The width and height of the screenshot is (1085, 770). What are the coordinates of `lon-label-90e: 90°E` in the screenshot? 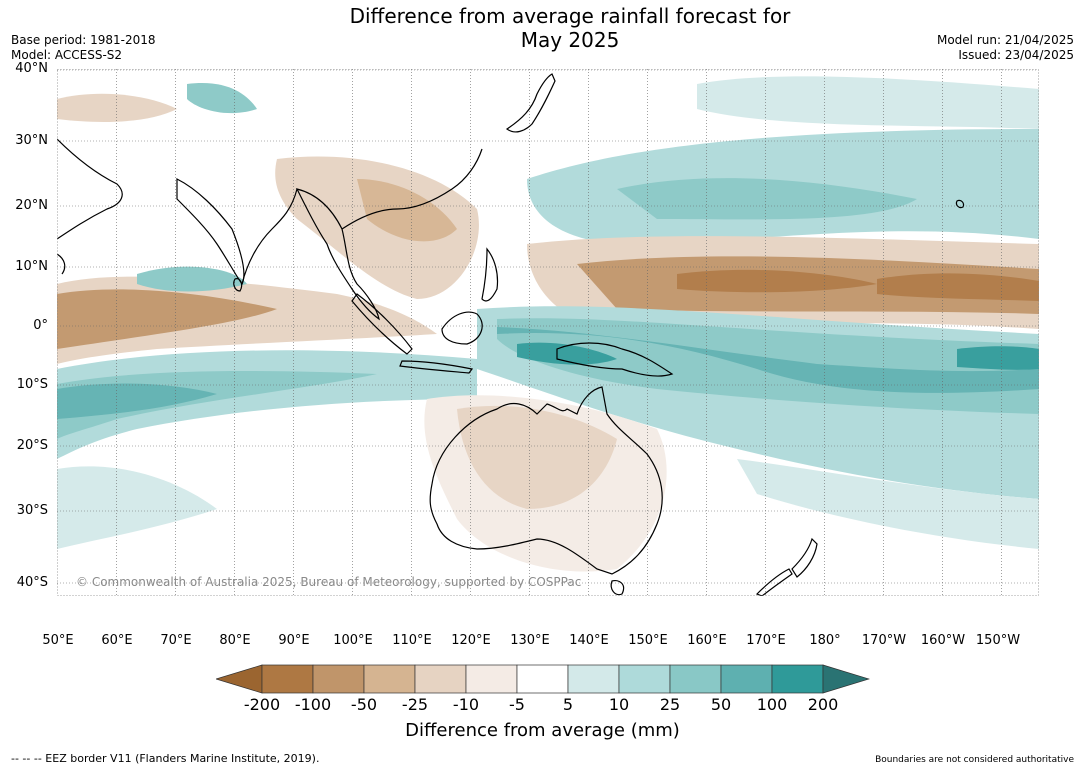 It's located at (294, 640).